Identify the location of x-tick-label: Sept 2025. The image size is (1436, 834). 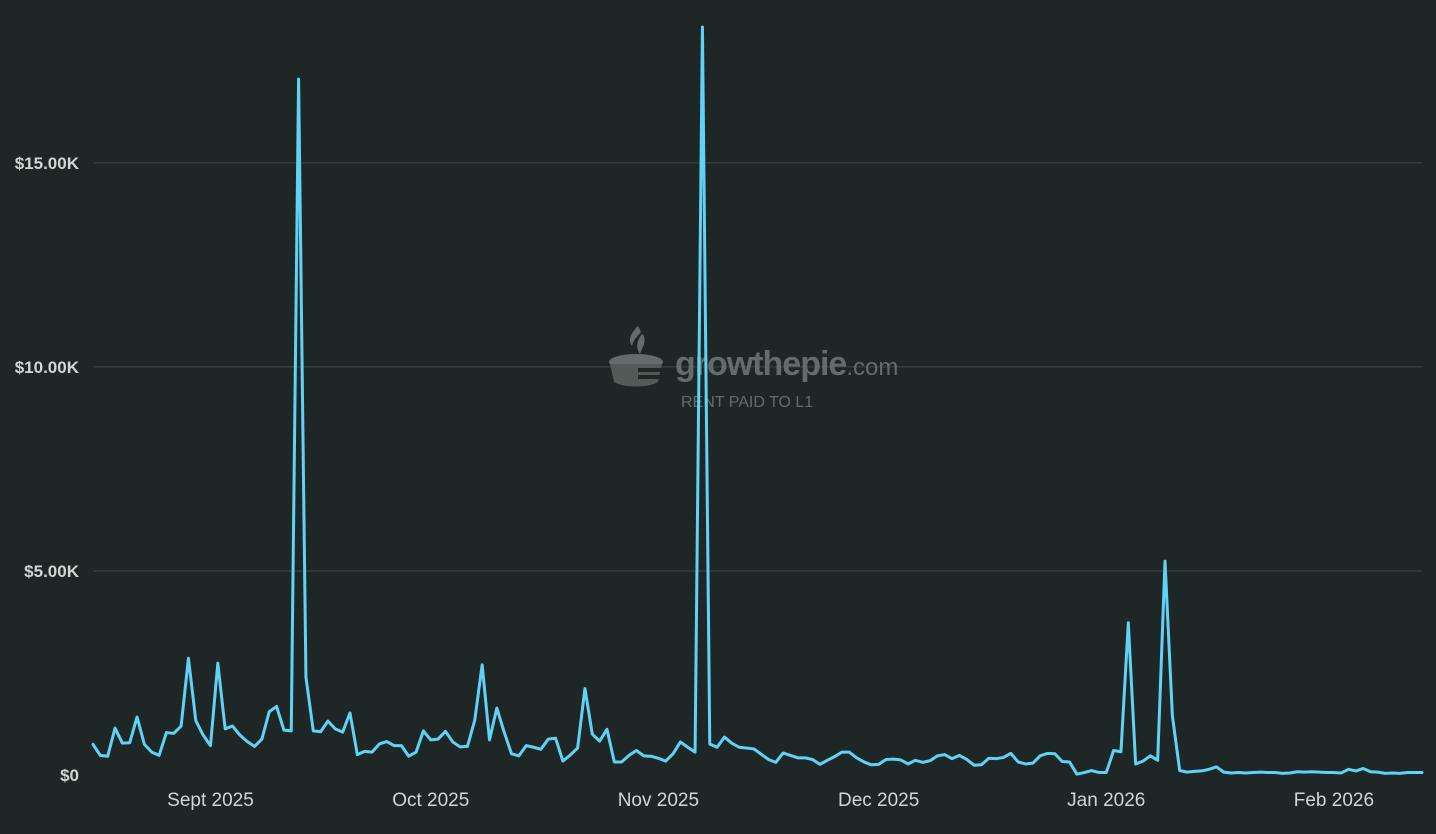
(210, 800).